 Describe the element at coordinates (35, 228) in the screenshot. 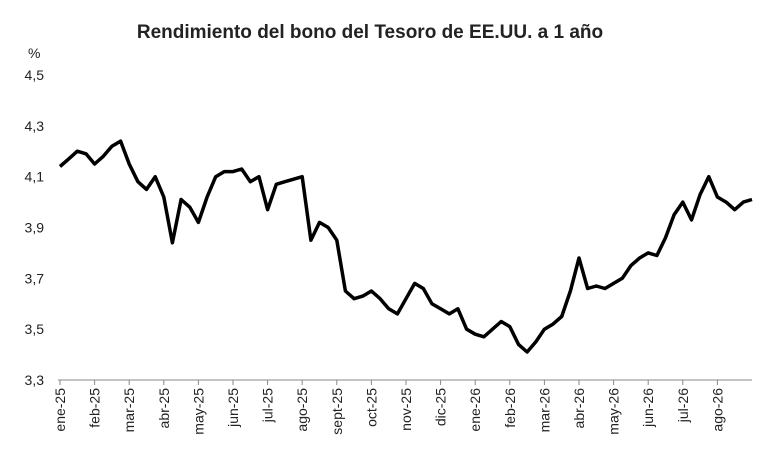

I see `y-tick-label: 3,9` at that location.